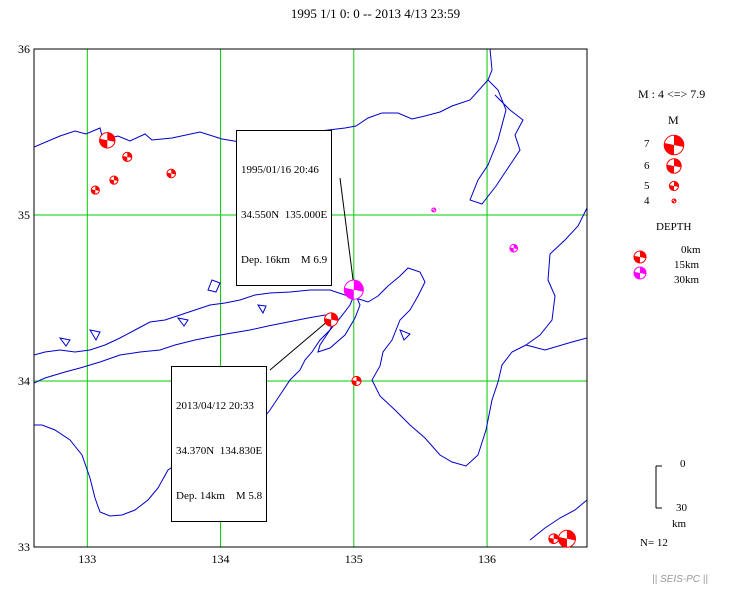 The width and height of the screenshot is (751, 593). I want to click on legend-depth-30: 30km, so click(687, 280).